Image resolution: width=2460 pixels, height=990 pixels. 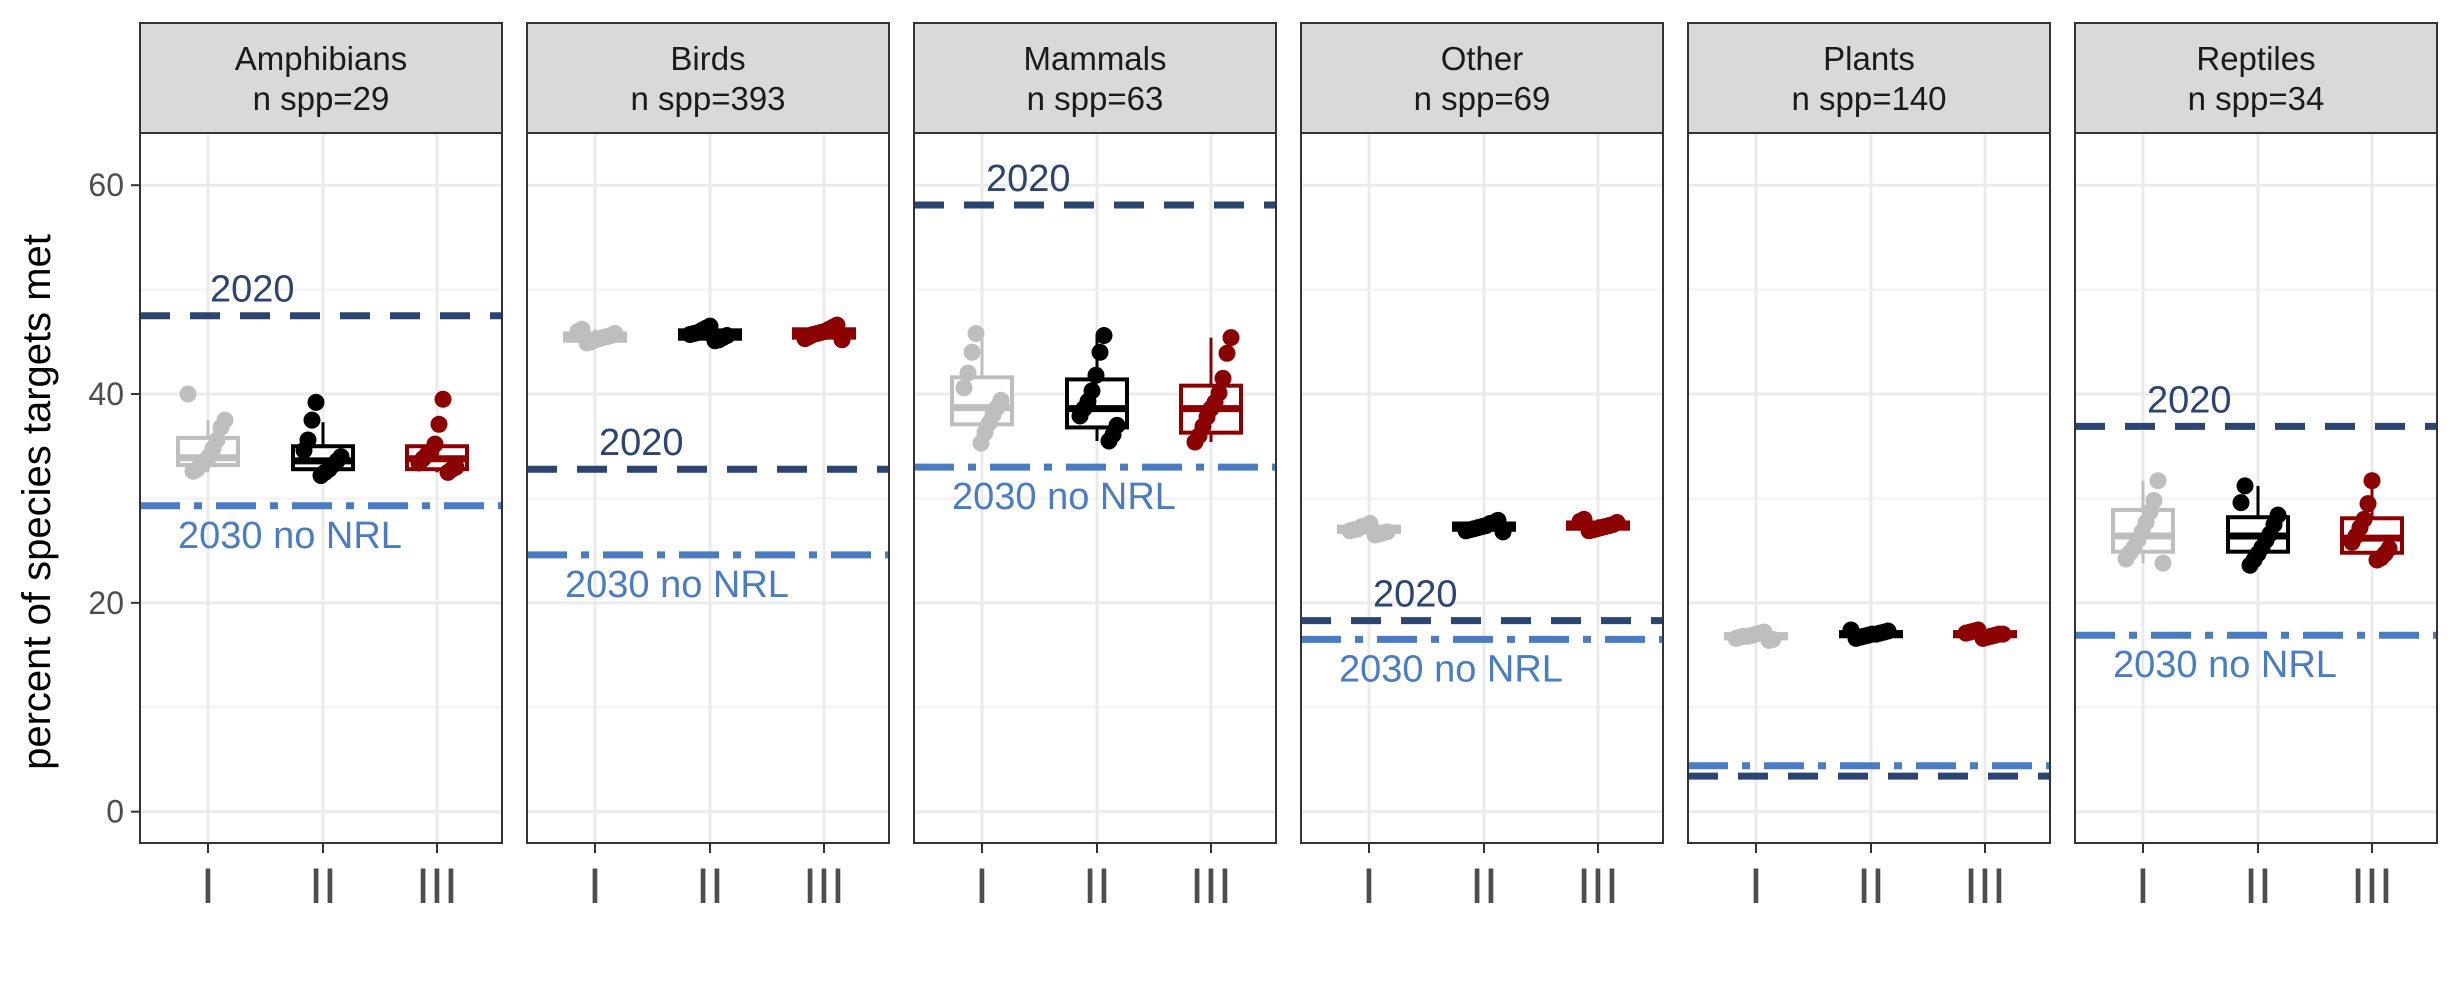 What do you see at coordinates (106, 185) in the screenshot?
I see `y-tick-label: 60` at bounding box center [106, 185].